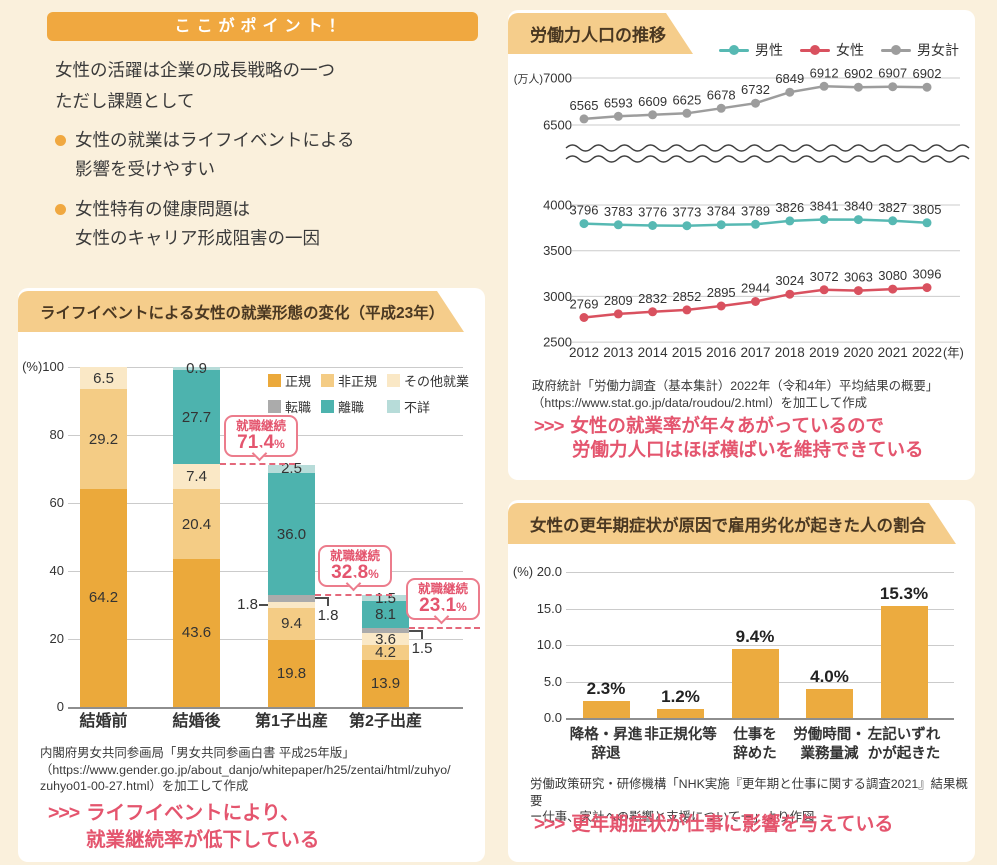 The height and width of the screenshot is (865, 997). What do you see at coordinates (850, 50) in the screenshot?
I see `legend-label: 女性` at bounding box center [850, 50].